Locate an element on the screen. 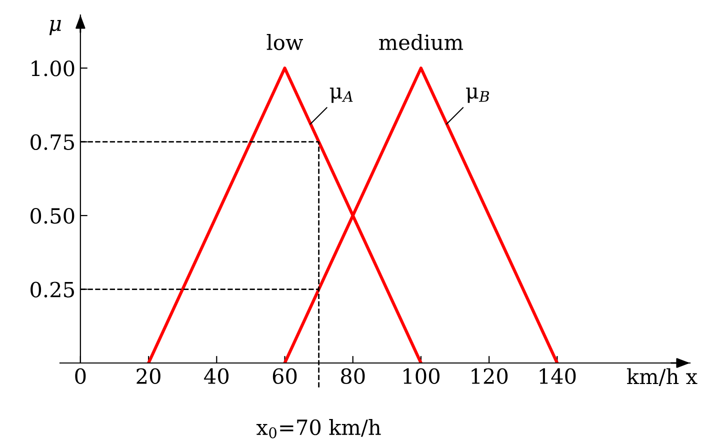  x-tick-label: 60 is located at coordinates (284, 376).